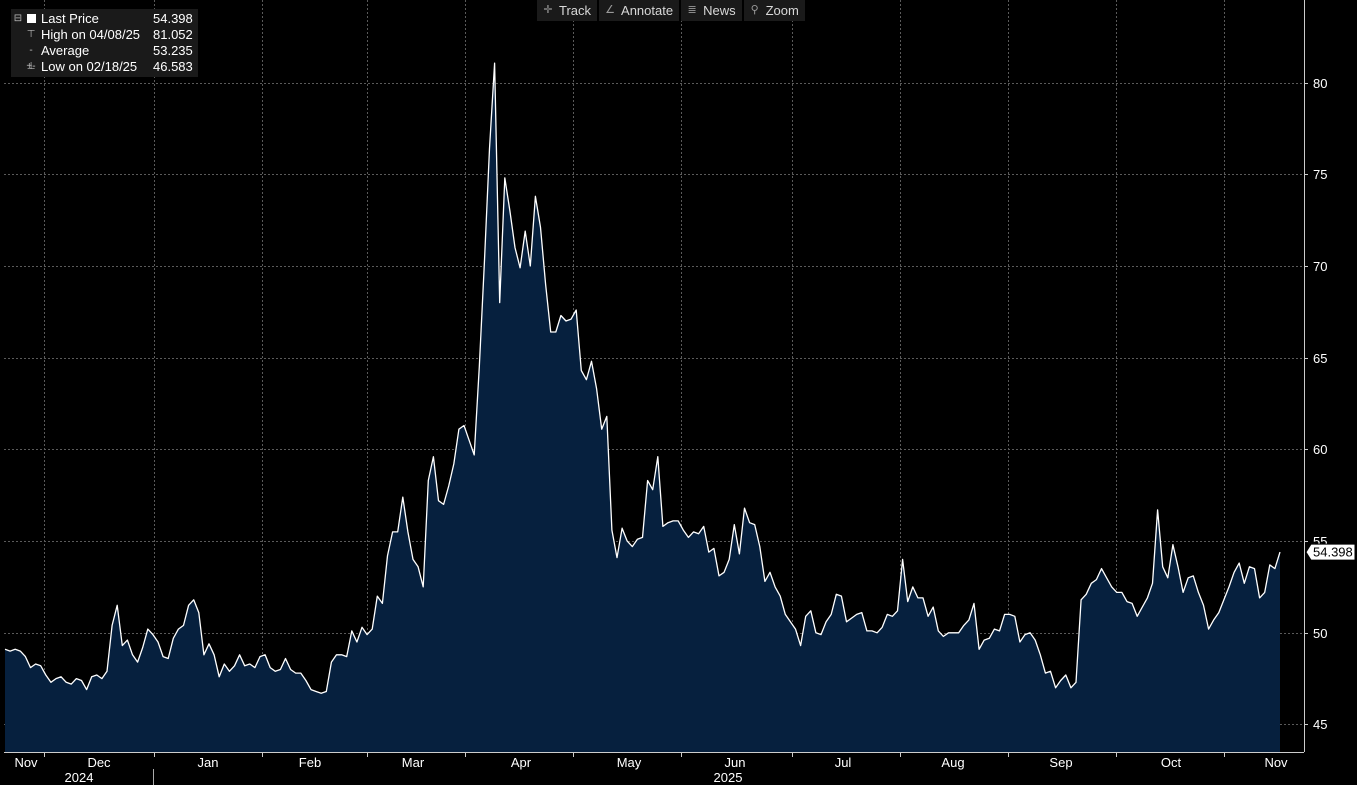 This screenshot has height=785, width=1357. What do you see at coordinates (1320, 633) in the screenshot?
I see `y-tick-label: 50` at bounding box center [1320, 633].